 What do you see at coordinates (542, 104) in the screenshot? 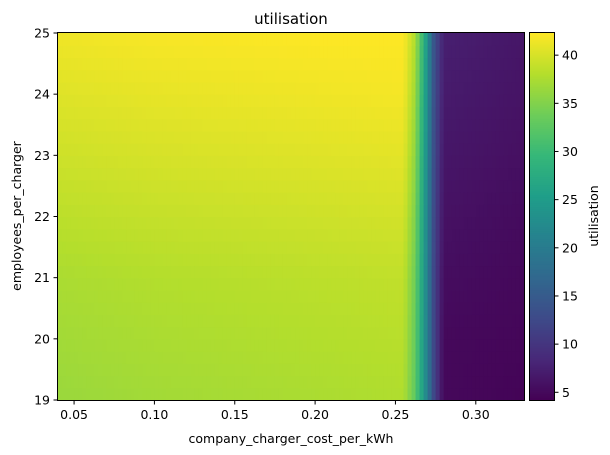
I see `colorbar-segment` at bounding box center [542, 104].